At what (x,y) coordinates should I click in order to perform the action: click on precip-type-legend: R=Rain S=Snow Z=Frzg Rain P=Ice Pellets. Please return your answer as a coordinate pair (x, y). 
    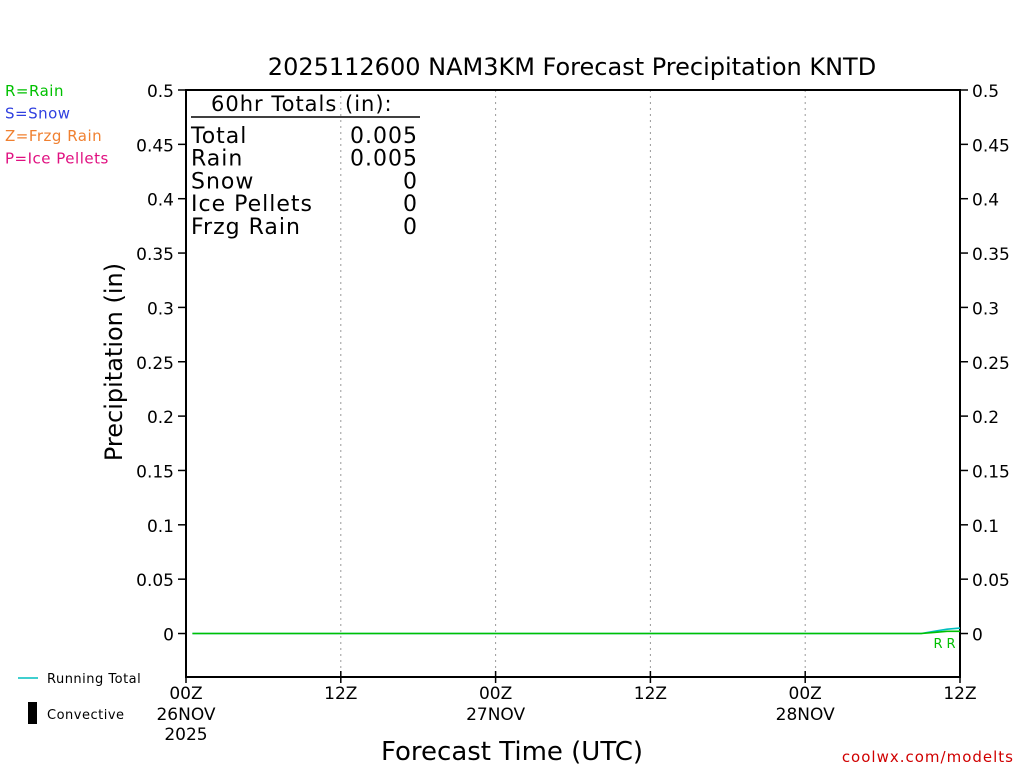
    Looking at the image, I should click on (57, 125).